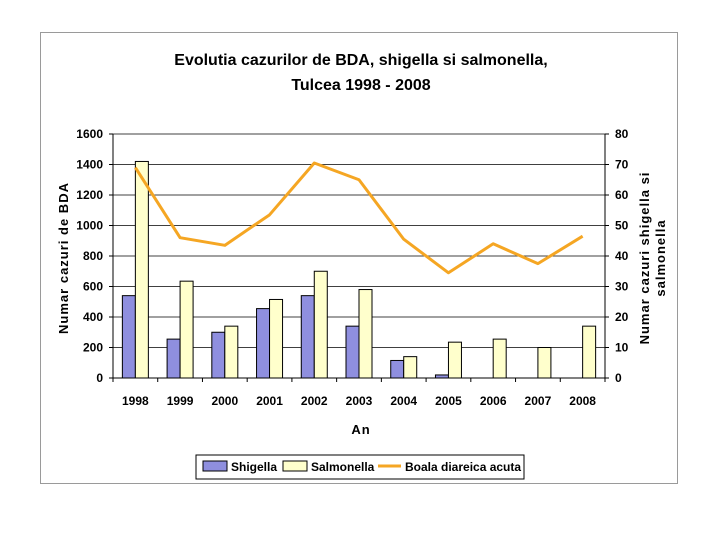  Describe the element at coordinates (618, 378) in the screenshot. I see `right-tick-label: 0` at that location.